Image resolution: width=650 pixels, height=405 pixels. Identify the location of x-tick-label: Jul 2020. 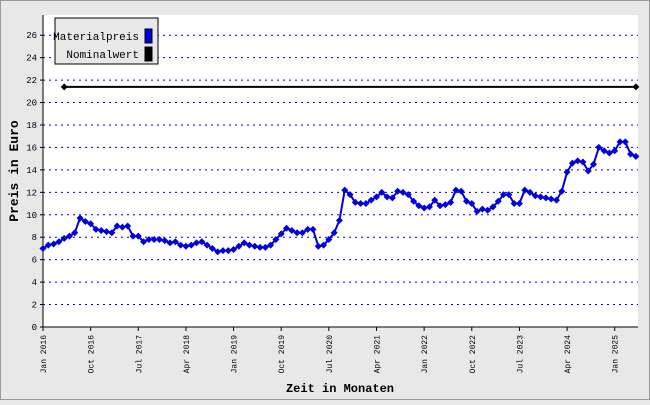
(330, 354).